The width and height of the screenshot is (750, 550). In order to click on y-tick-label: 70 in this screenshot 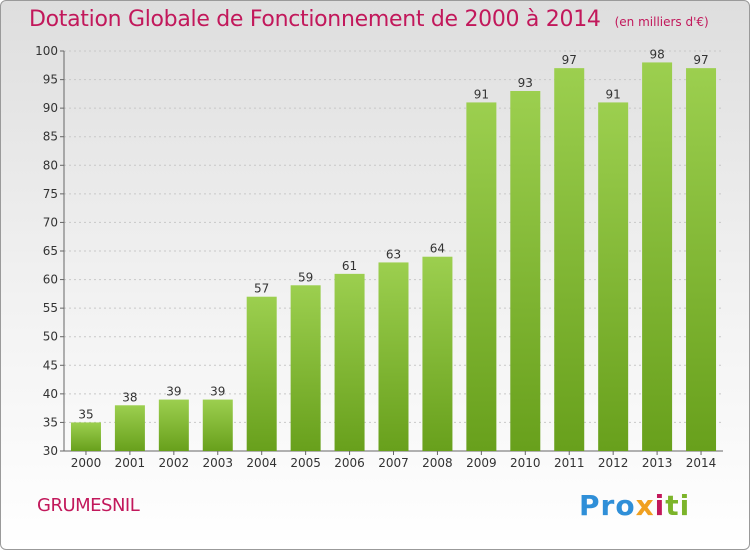, I will do `click(50, 222)`.